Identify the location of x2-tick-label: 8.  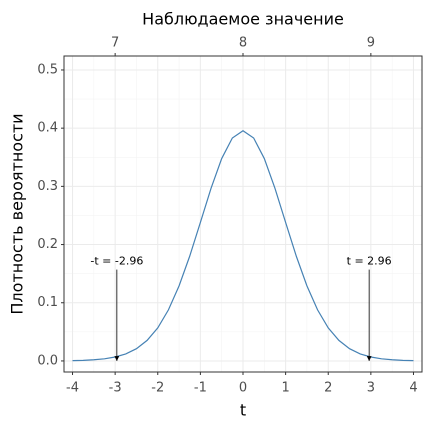
(243, 43).